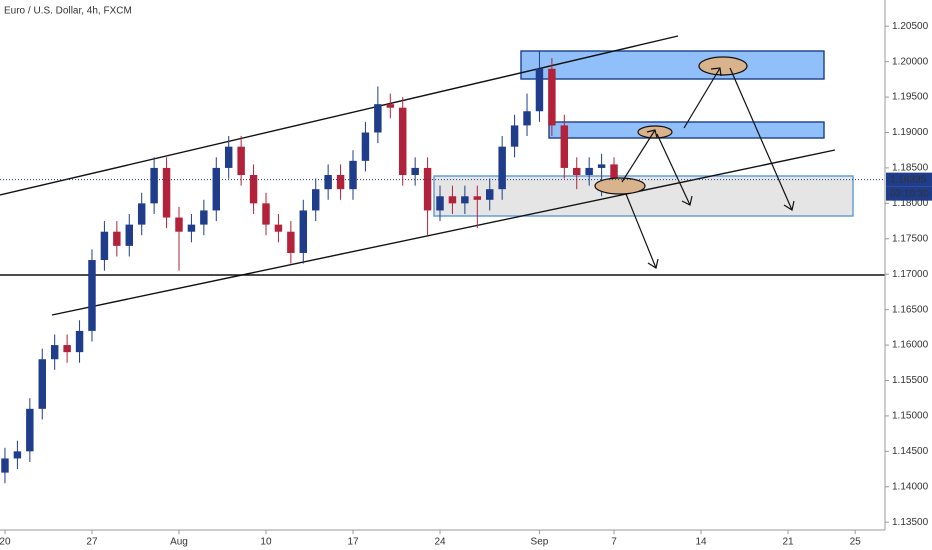 Image resolution: width=932 pixels, height=550 pixels. I want to click on y-tick-label: 1.18000, so click(910, 203).